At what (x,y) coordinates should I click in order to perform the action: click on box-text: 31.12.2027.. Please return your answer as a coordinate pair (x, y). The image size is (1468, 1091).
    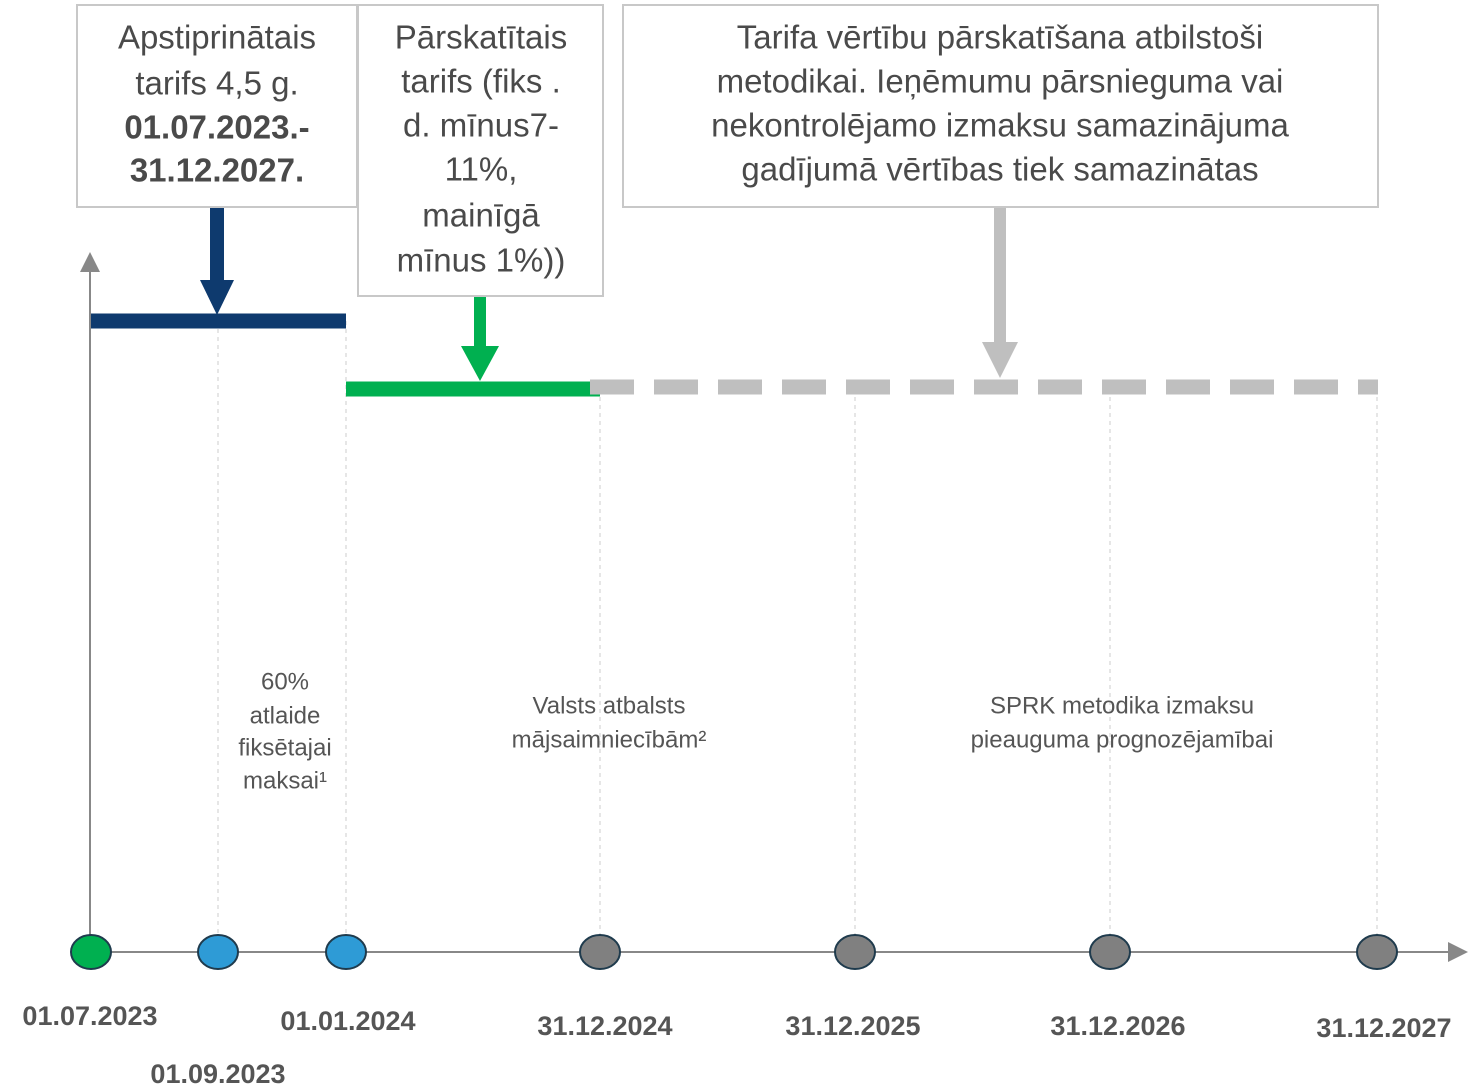
    Looking at the image, I should click on (217, 170).